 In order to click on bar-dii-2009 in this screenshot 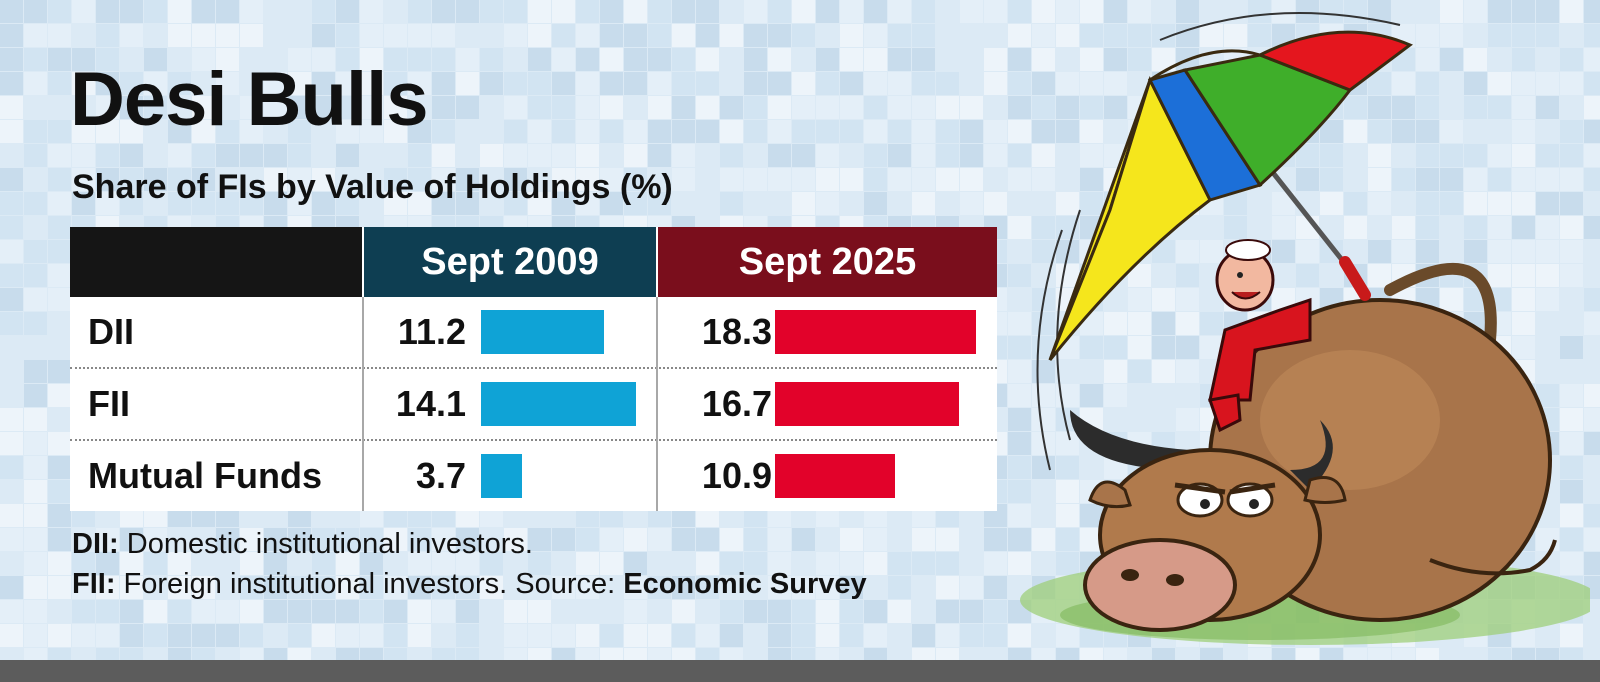, I will do `click(543, 332)`.